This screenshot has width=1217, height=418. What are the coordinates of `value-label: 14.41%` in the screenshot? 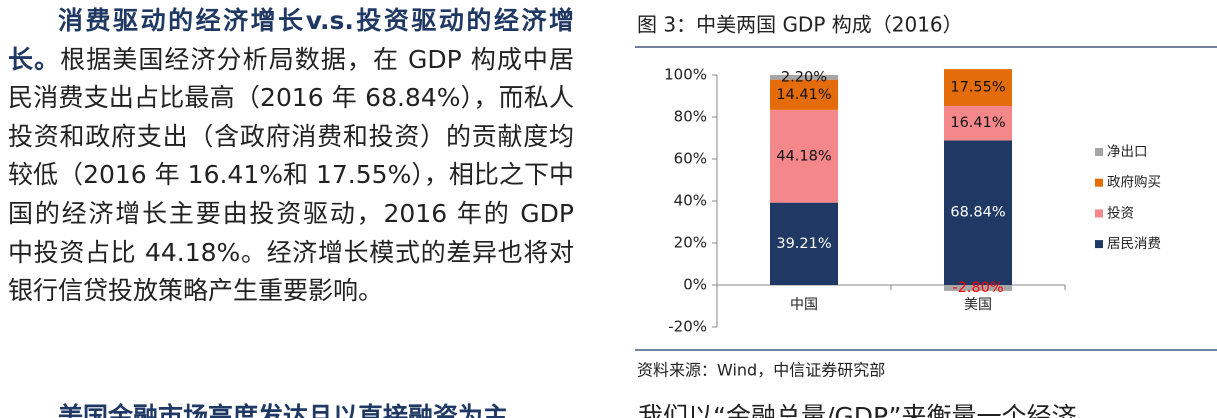 It's located at (803, 95).